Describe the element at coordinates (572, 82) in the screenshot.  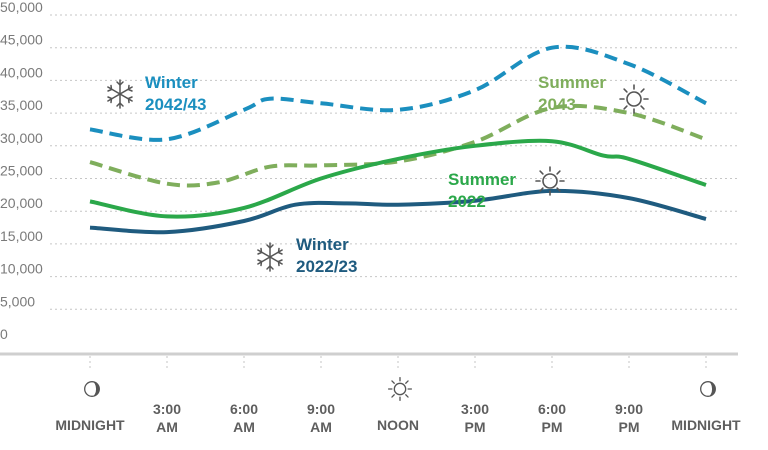
I see `series-label-summer-2043: Summer` at that location.